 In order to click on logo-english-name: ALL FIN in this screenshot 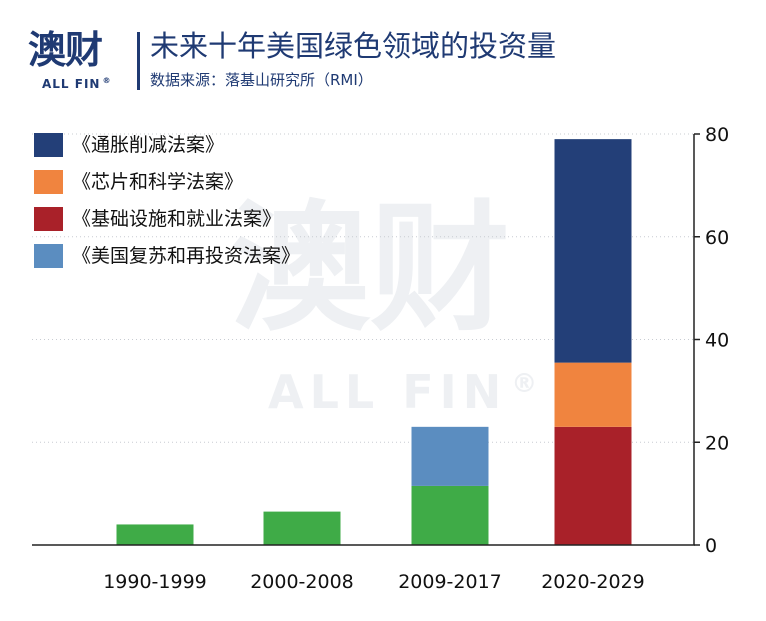, I will do `click(71, 84)`.